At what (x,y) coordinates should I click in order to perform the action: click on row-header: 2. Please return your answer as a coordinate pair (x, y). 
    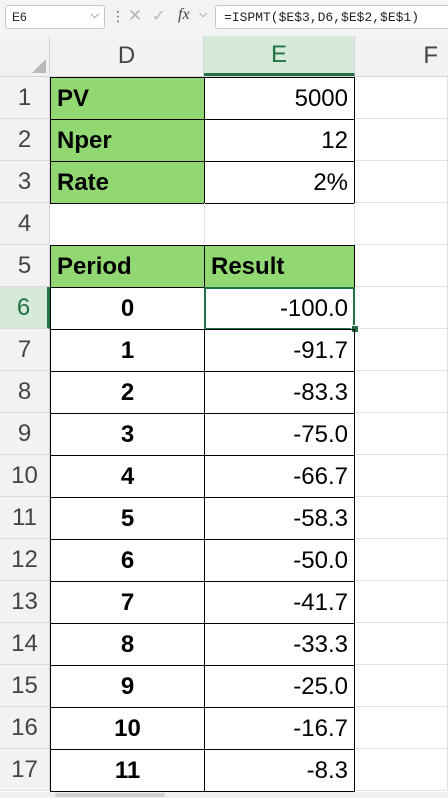
    Looking at the image, I should click on (25, 140).